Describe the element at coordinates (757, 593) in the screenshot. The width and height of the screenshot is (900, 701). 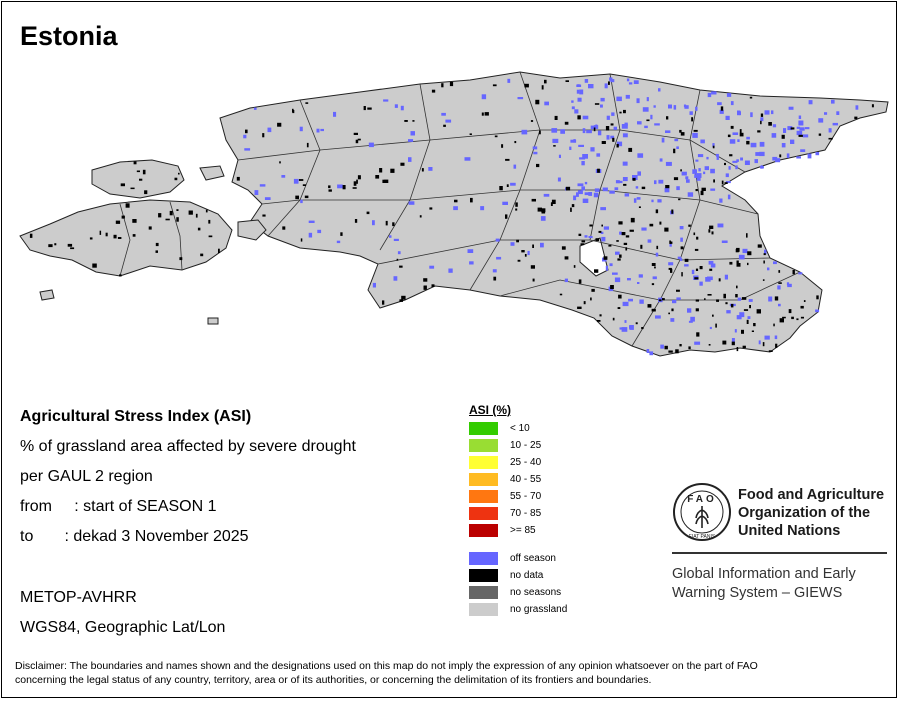
I see `giews-line: Warning System – GIEWS` at that location.